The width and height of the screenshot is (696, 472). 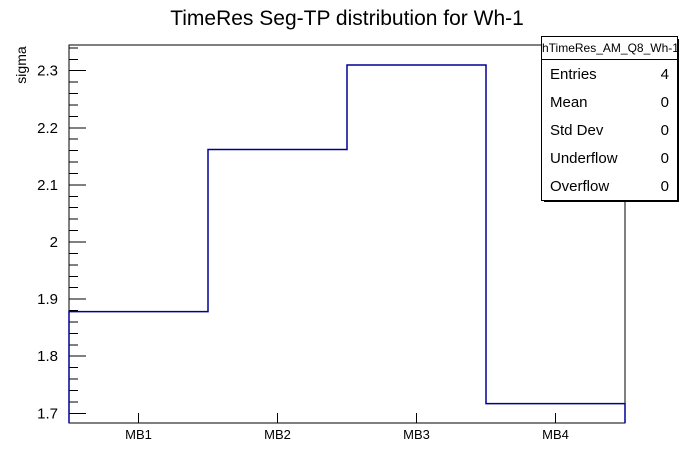 What do you see at coordinates (573, 74) in the screenshot?
I see `stats-label: Entries` at bounding box center [573, 74].